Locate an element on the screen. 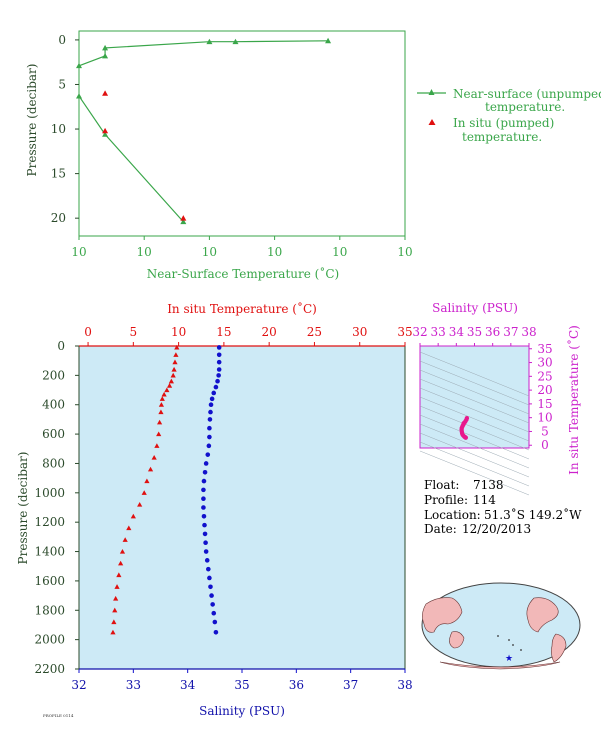  pressure-tick-label: 1400 is located at coordinates (49, 552).